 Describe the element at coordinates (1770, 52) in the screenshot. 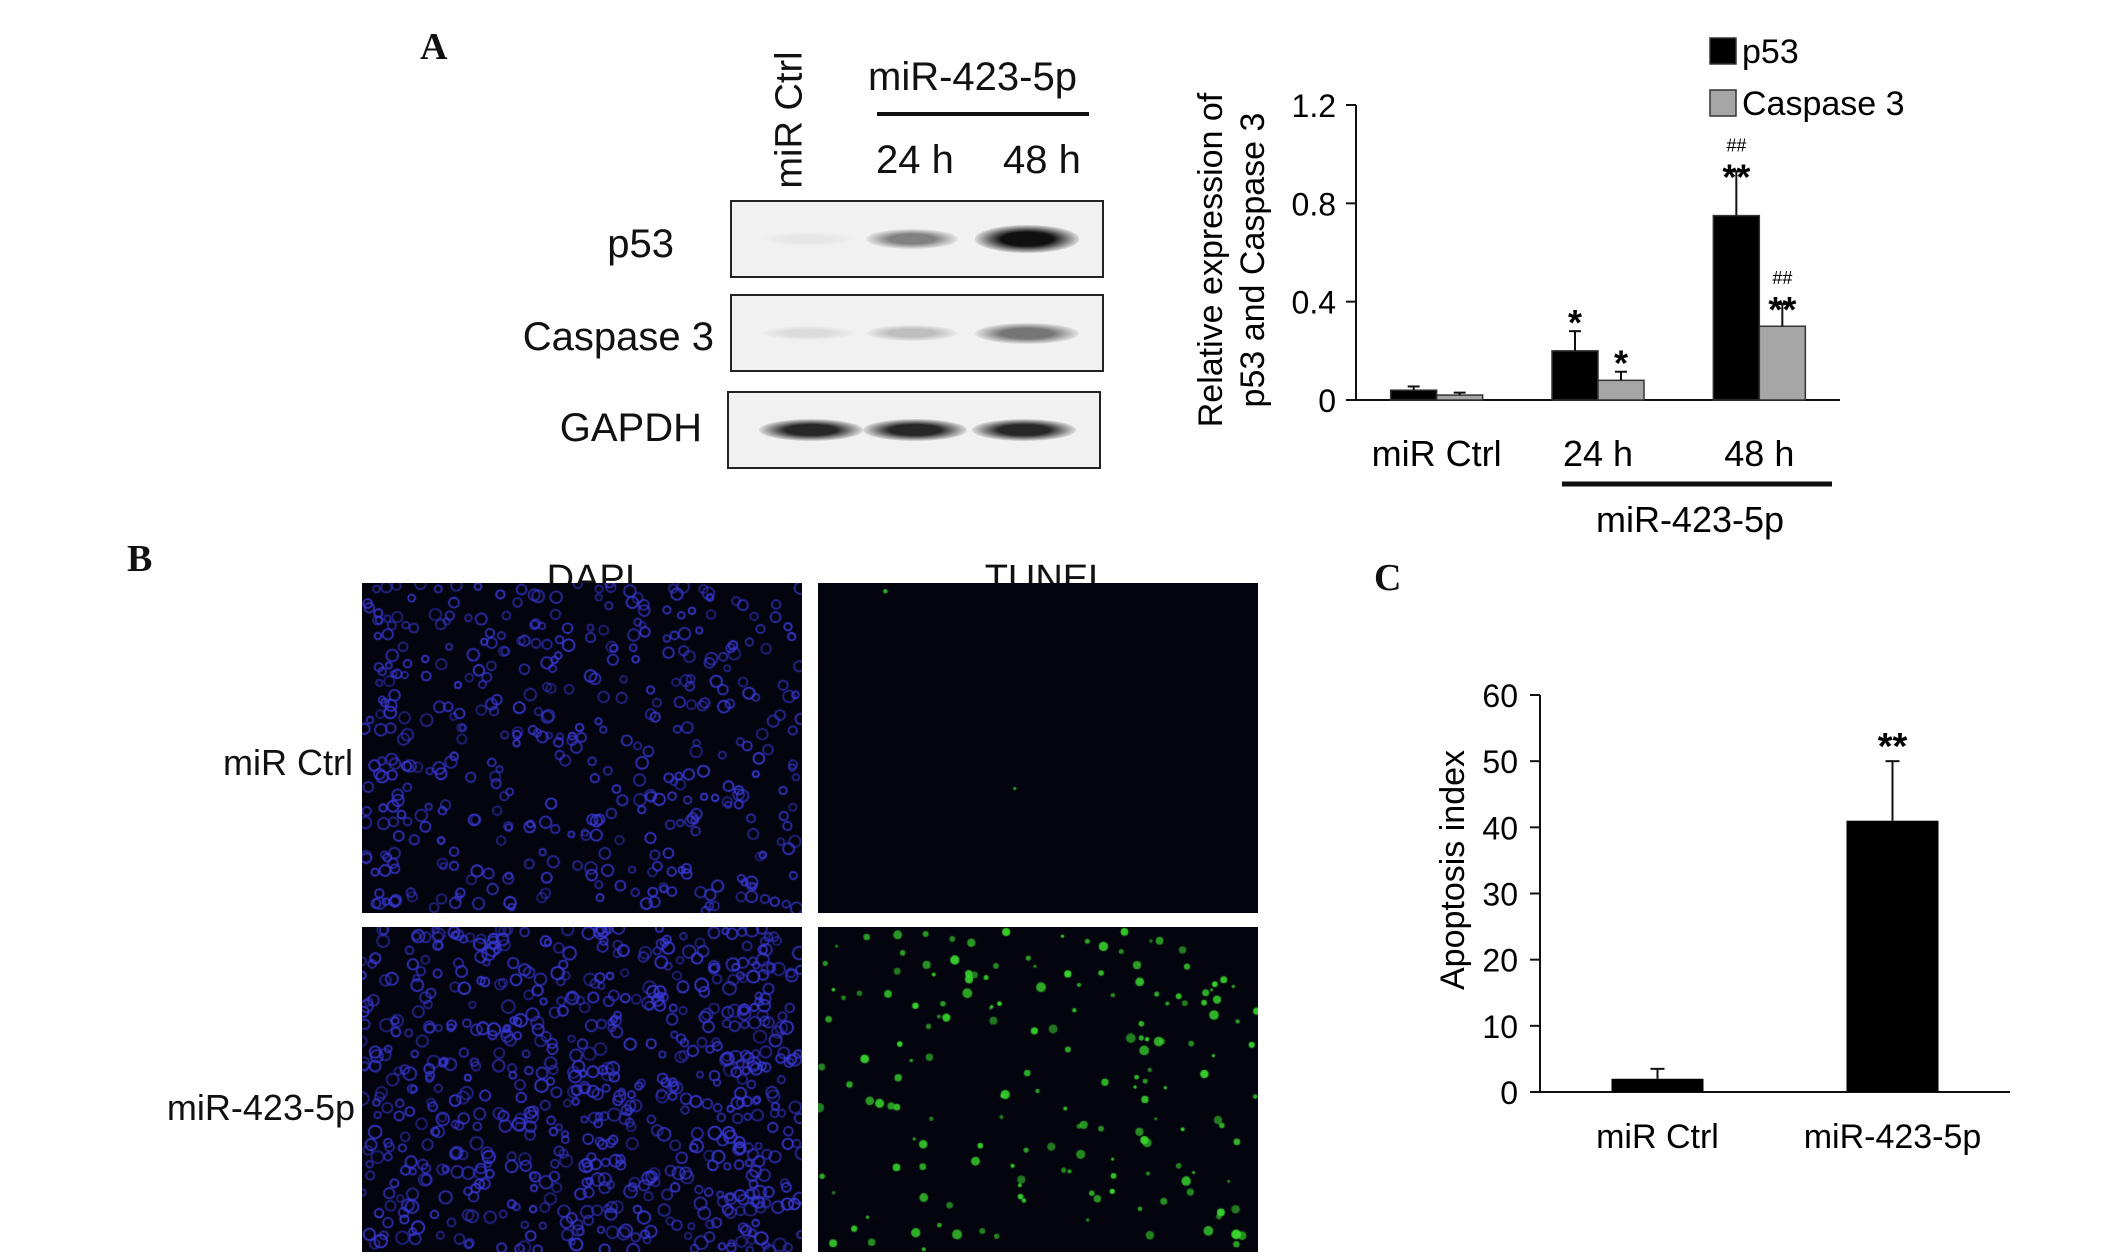

I see `legend-label: p53` at that location.